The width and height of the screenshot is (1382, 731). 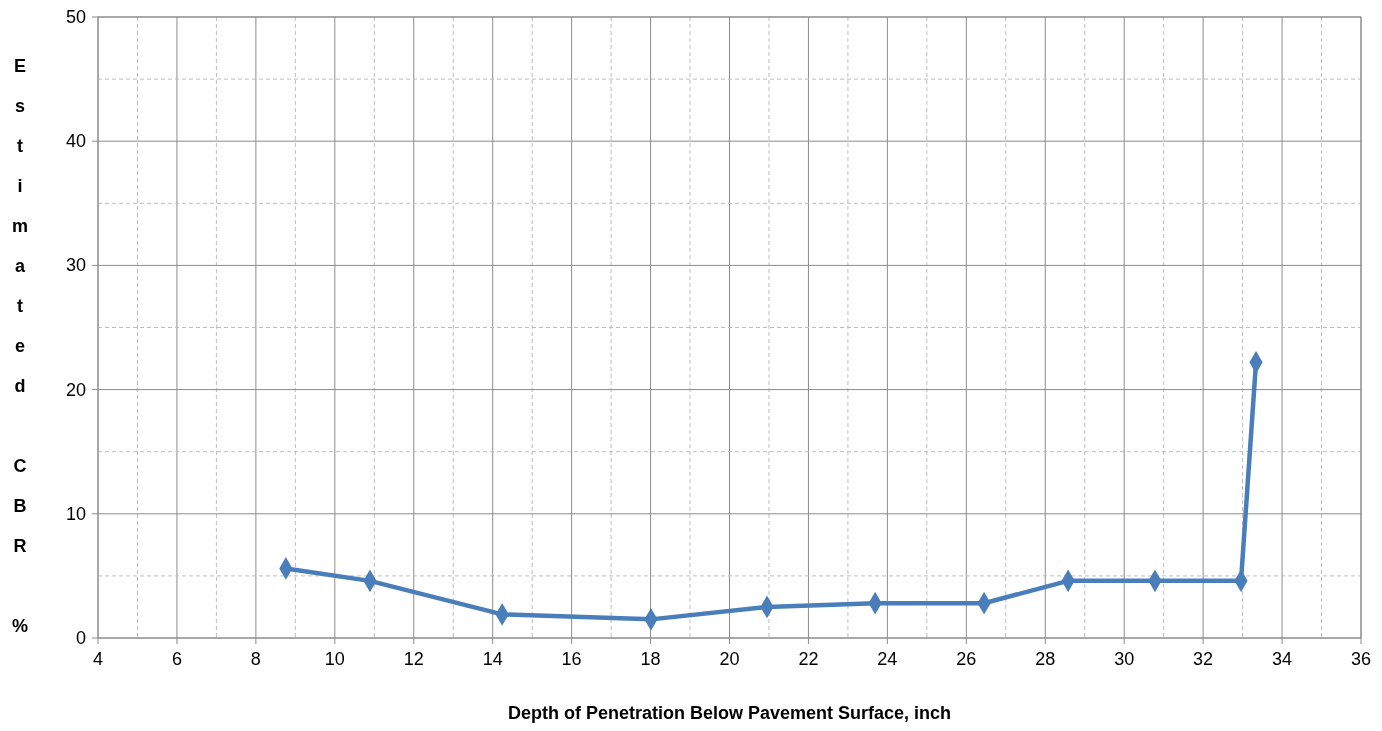 I want to click on x-tick-label: 4, so click(x=98, y=659).